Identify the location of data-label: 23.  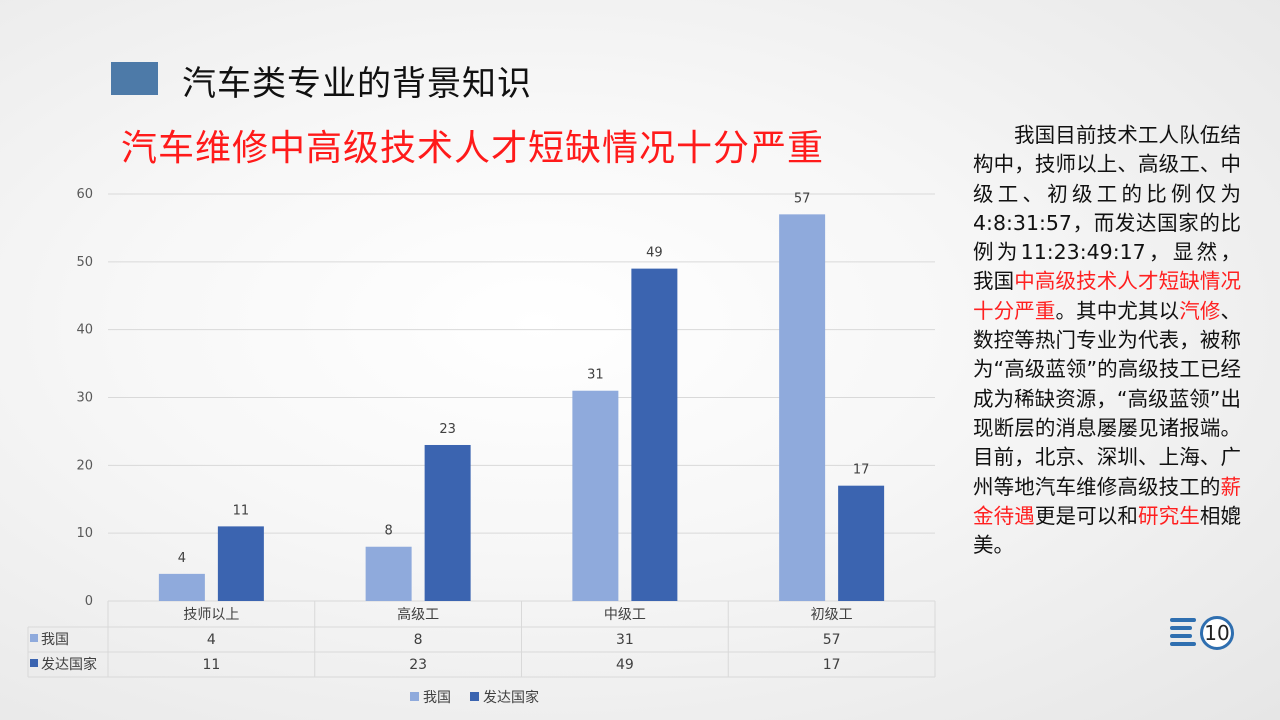
(447, 429).